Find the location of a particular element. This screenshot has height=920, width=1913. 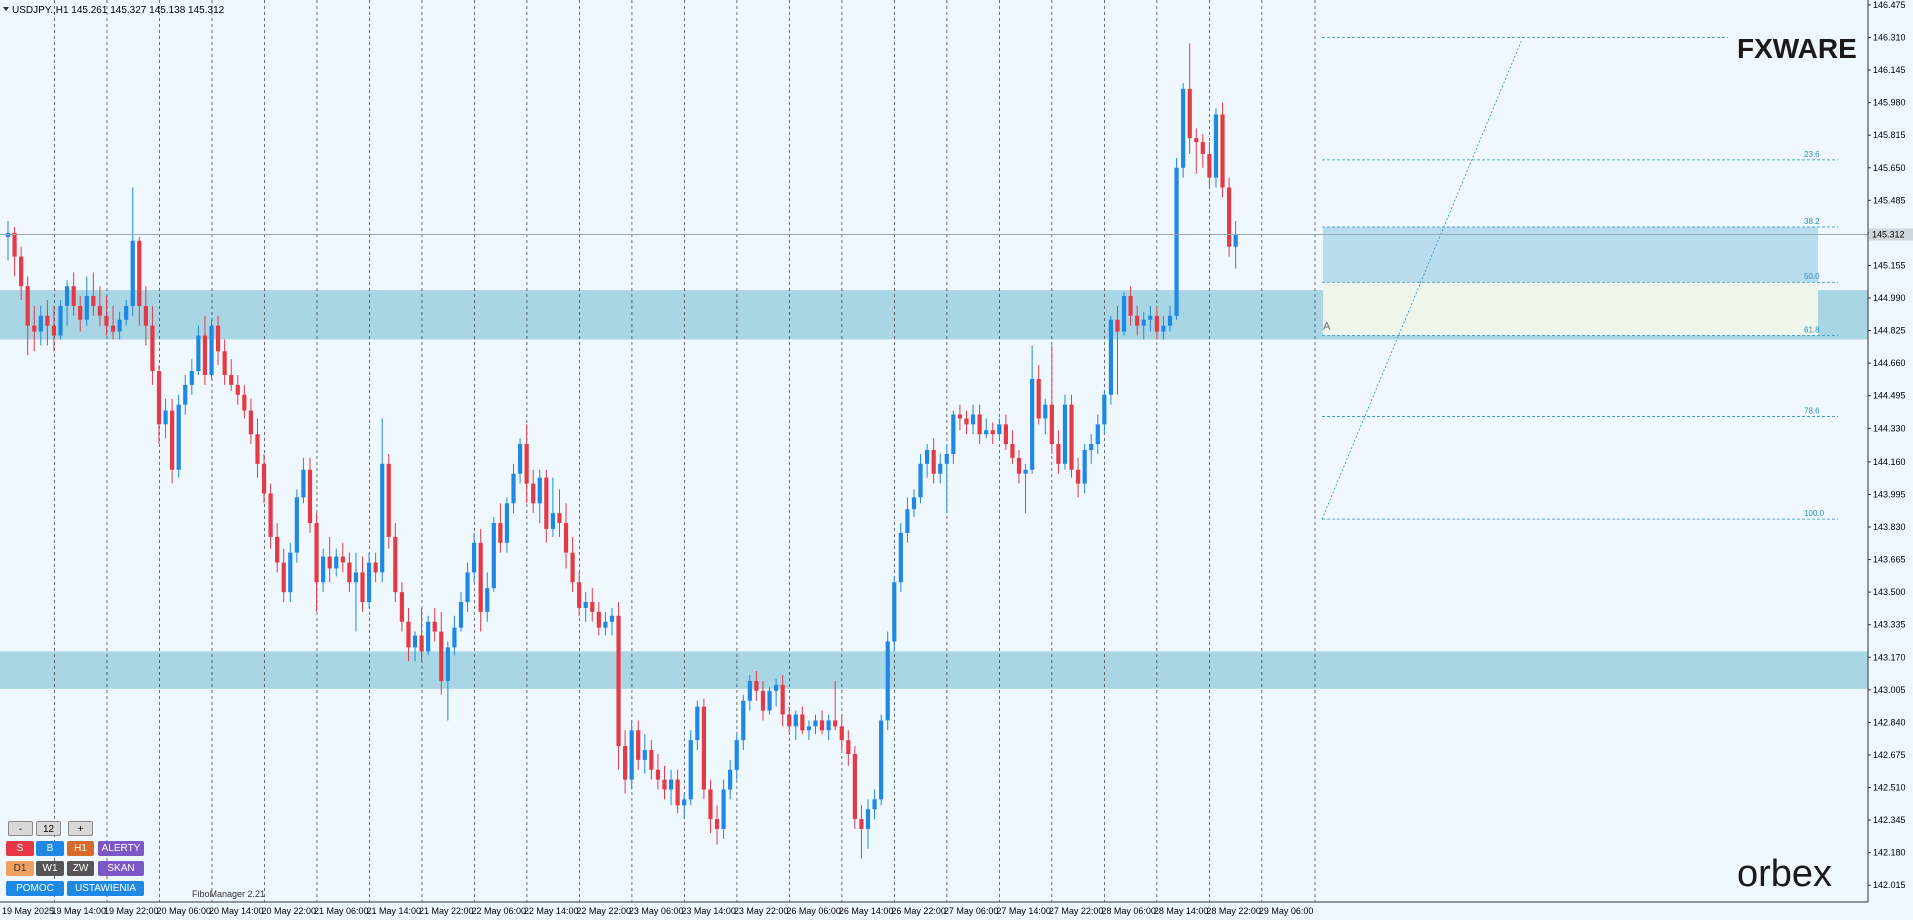

x-tick-label-14: 23 May 22:00 is located at coordinates (761, 911).